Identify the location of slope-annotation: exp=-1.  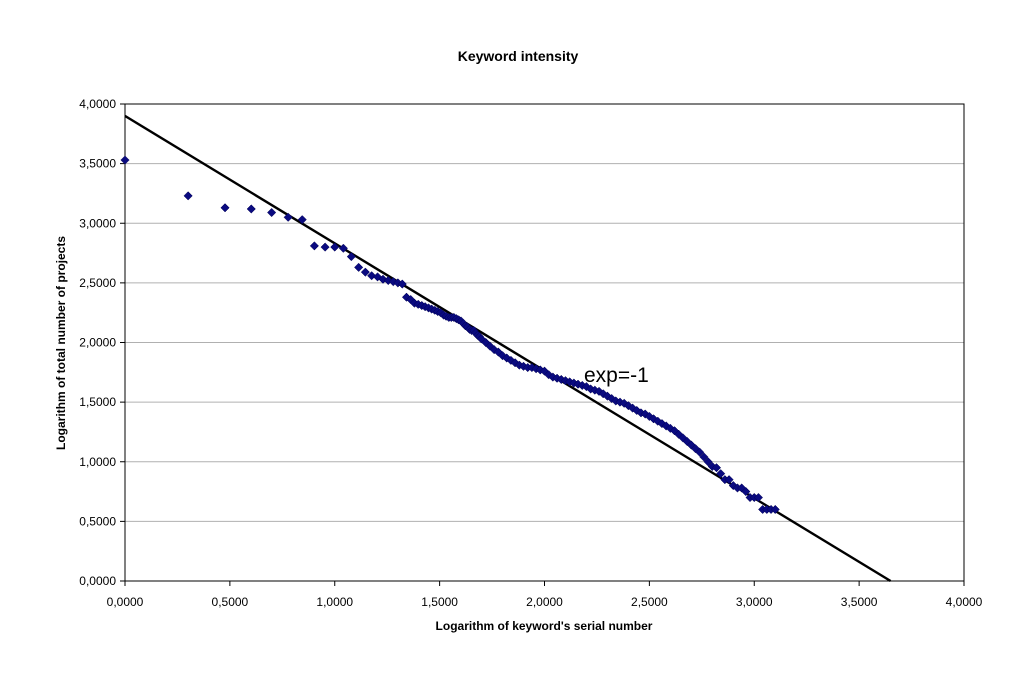
(616, 375).